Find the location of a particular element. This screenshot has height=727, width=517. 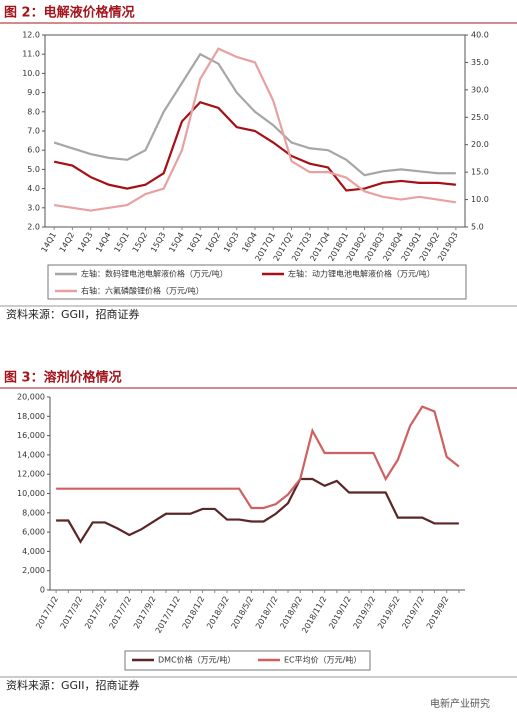

x-tick-label: 14Q1 is located at coordinates (48, 242).